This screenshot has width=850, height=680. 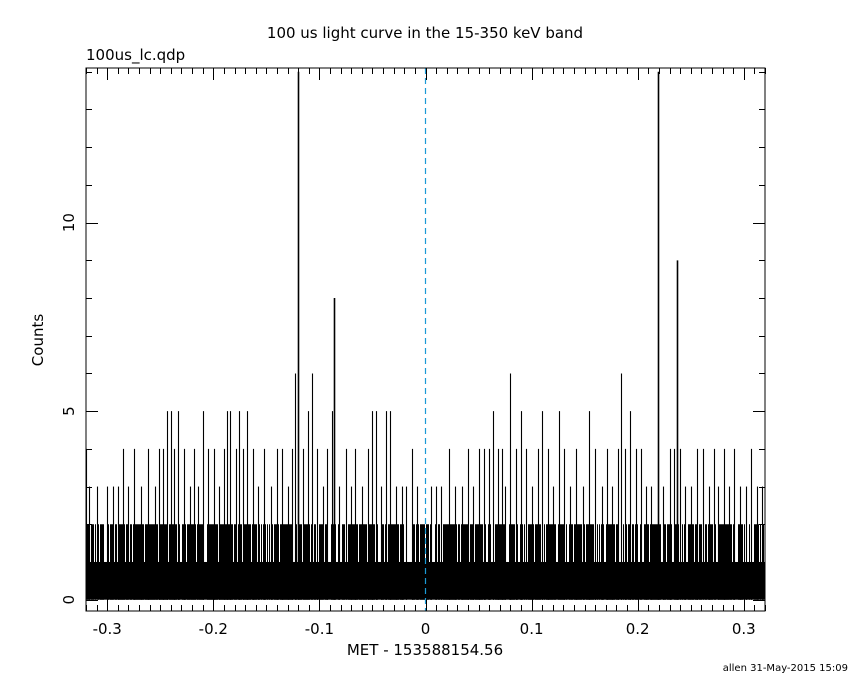 What do you see at coordinates (638, 629) in the screenshot?
I see `x-tick-label: 0.2` at bounding box center [638, 629].